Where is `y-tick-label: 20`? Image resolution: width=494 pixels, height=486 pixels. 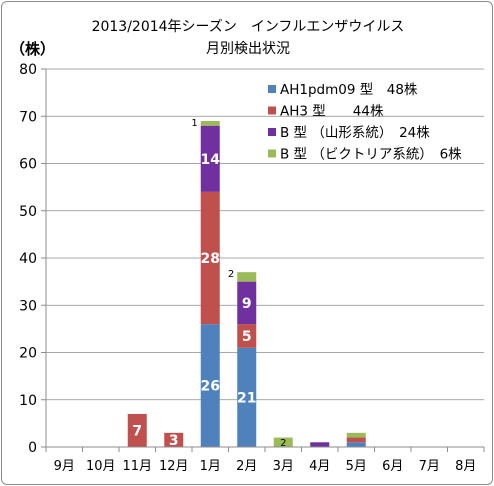 y-tick-label: 20 is located at coordinates (28, 354).